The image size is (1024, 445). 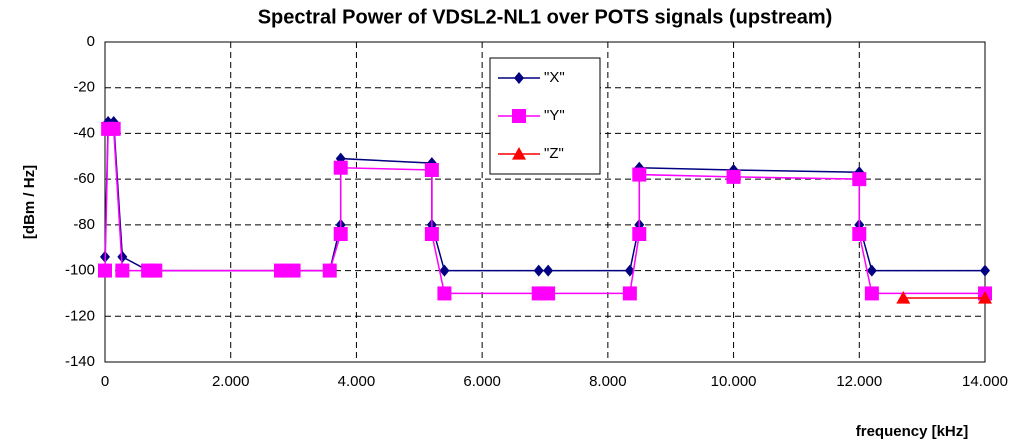 I want to click on y-tick-label: -100, so click(x=80, y=270).